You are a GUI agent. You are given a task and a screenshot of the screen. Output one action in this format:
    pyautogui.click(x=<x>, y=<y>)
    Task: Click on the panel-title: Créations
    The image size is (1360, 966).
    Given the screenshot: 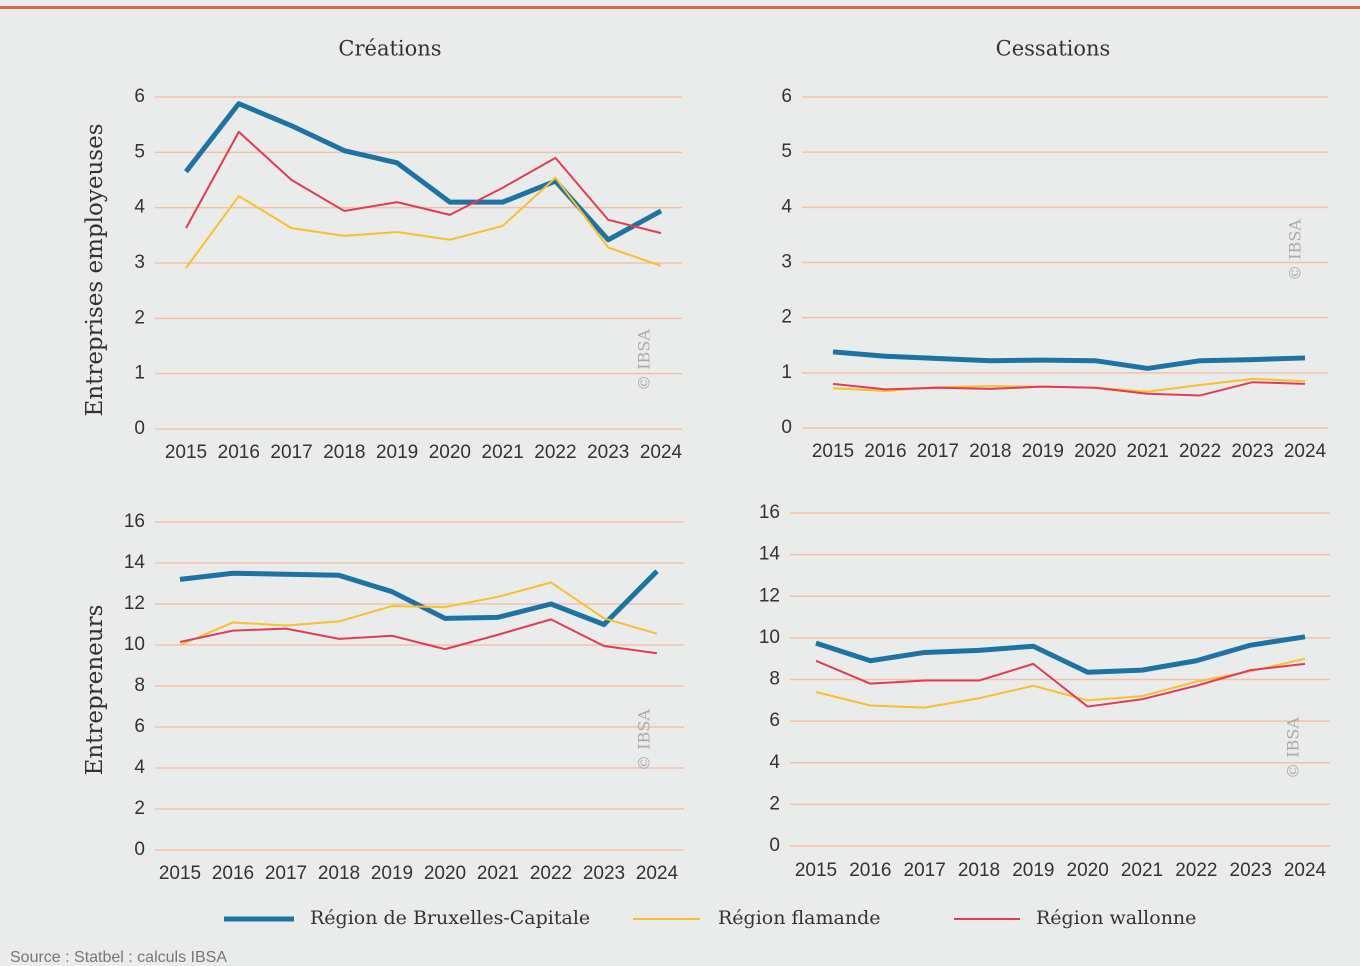 What is the action you would take?
    pyautogui.click(x=389, y=49)
    